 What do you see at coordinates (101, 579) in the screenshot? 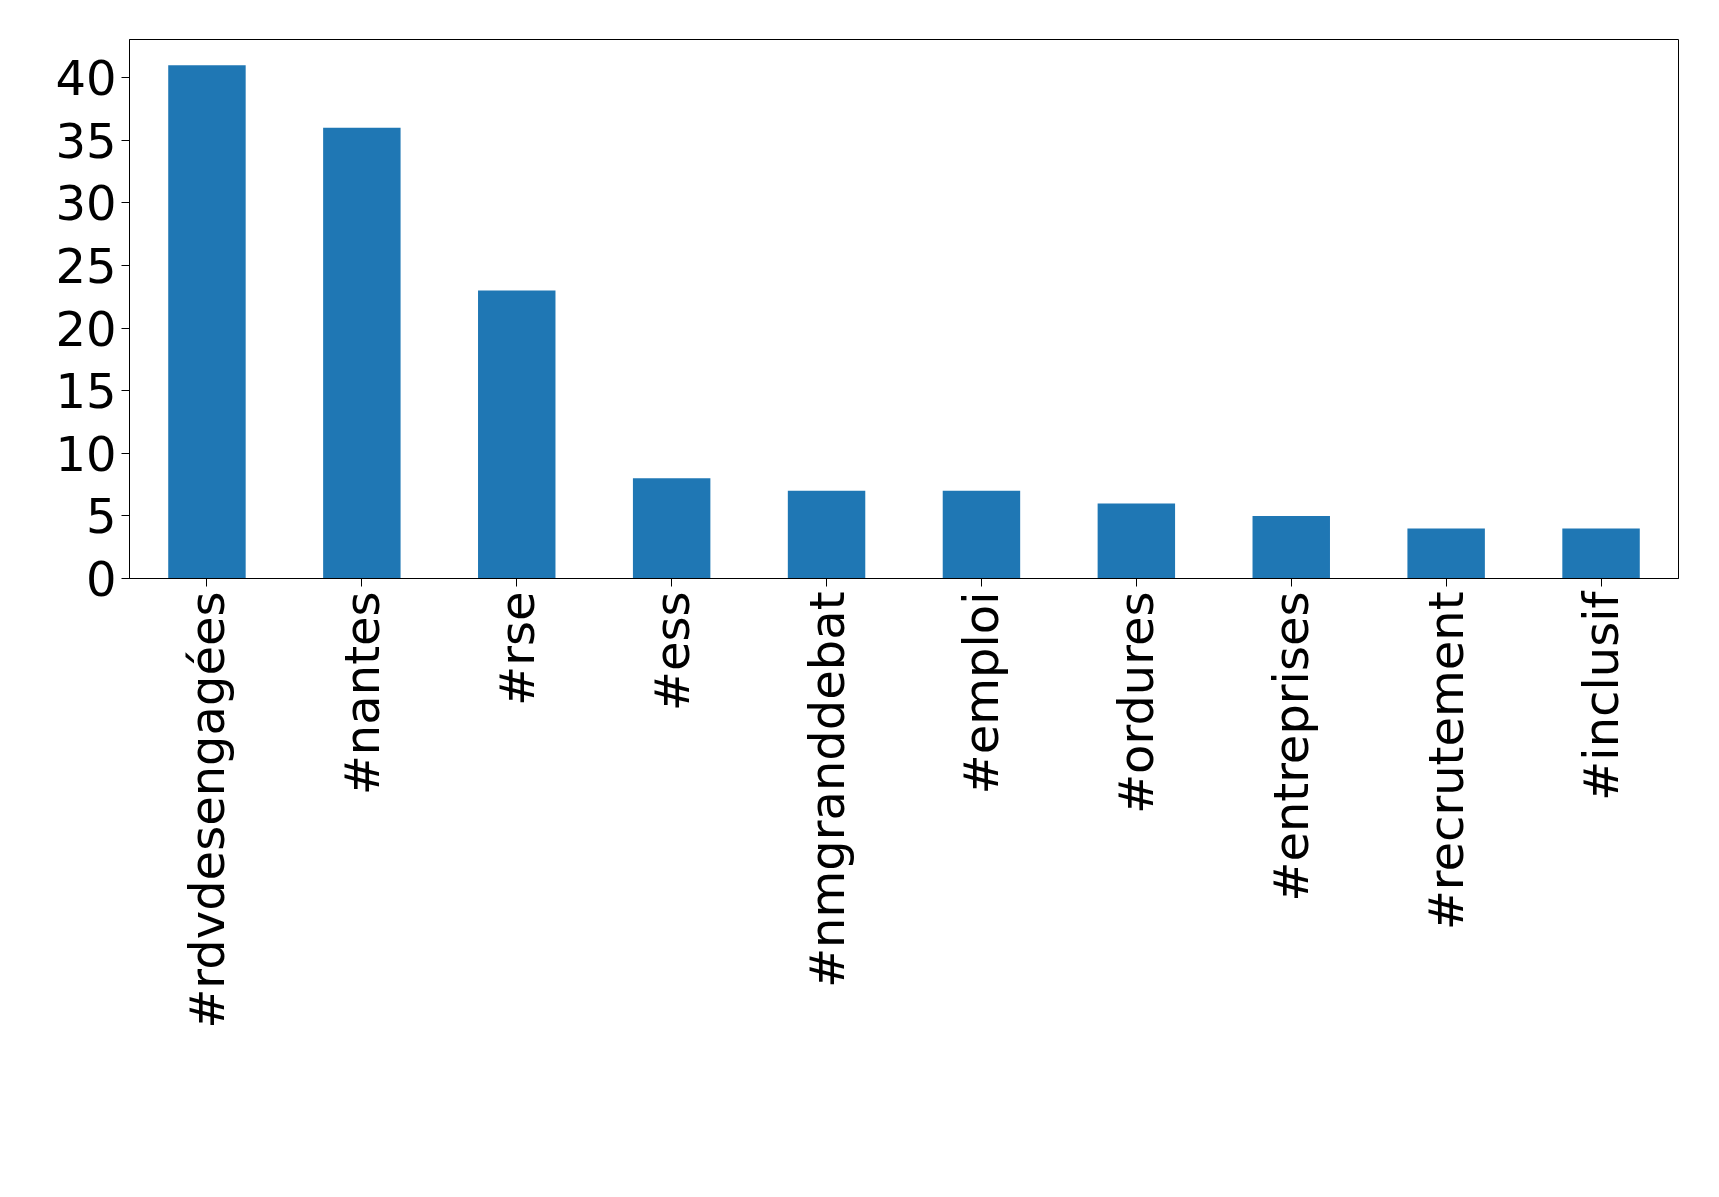
I see `y-tick-label: 0` at bounding box center [101, 579].